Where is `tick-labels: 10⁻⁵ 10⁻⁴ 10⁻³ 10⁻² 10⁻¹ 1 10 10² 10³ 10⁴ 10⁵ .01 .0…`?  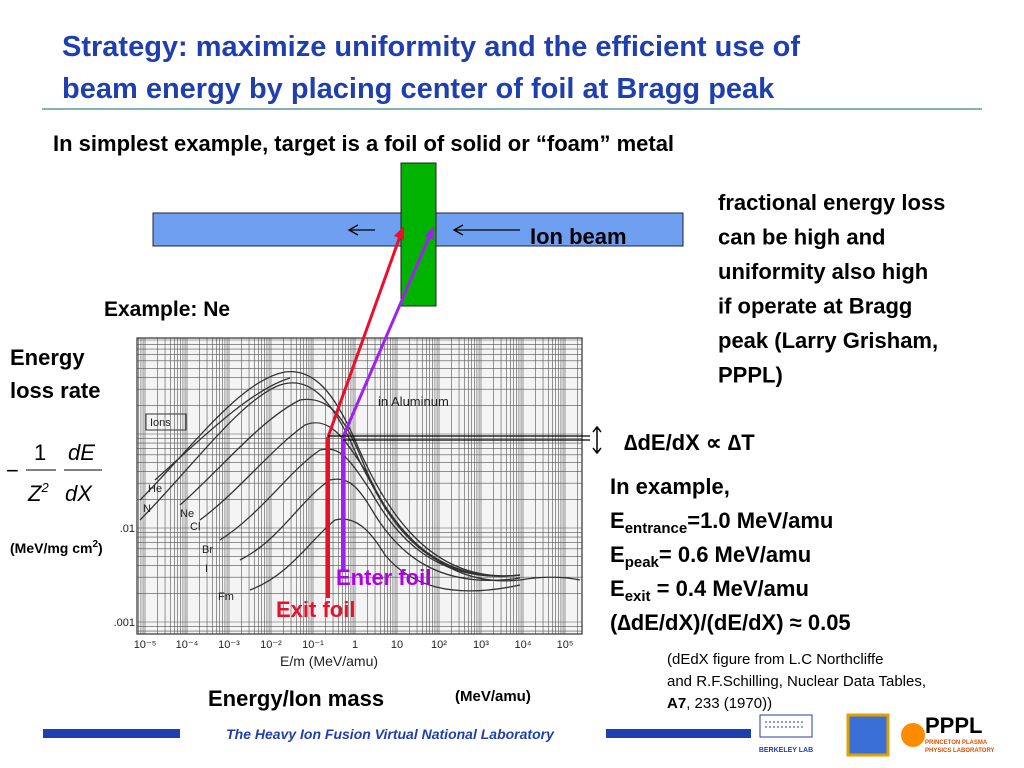
tick-labels: 10⁻⁵ 10⁻⁴ 10⁻³ 10⁻² 10⁻¹ 1 10 10² 10³ 10⁴ 10⁵ .01 .0… is located at coordinates (344, 587).